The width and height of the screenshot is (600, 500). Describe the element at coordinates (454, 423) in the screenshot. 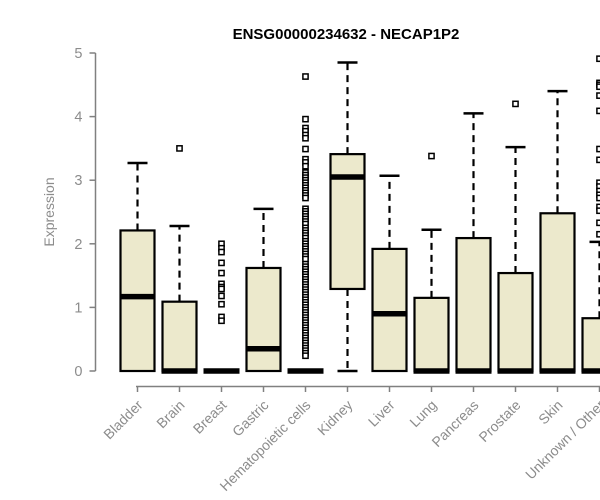

I see `x-tick-label: Pancreas` at that location.